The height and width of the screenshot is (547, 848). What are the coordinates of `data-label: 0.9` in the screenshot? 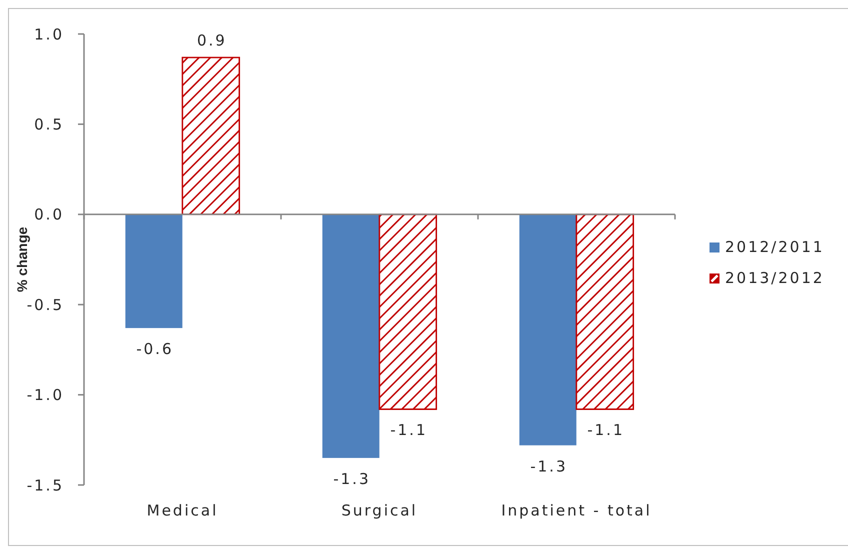 It's located at (211, 40).